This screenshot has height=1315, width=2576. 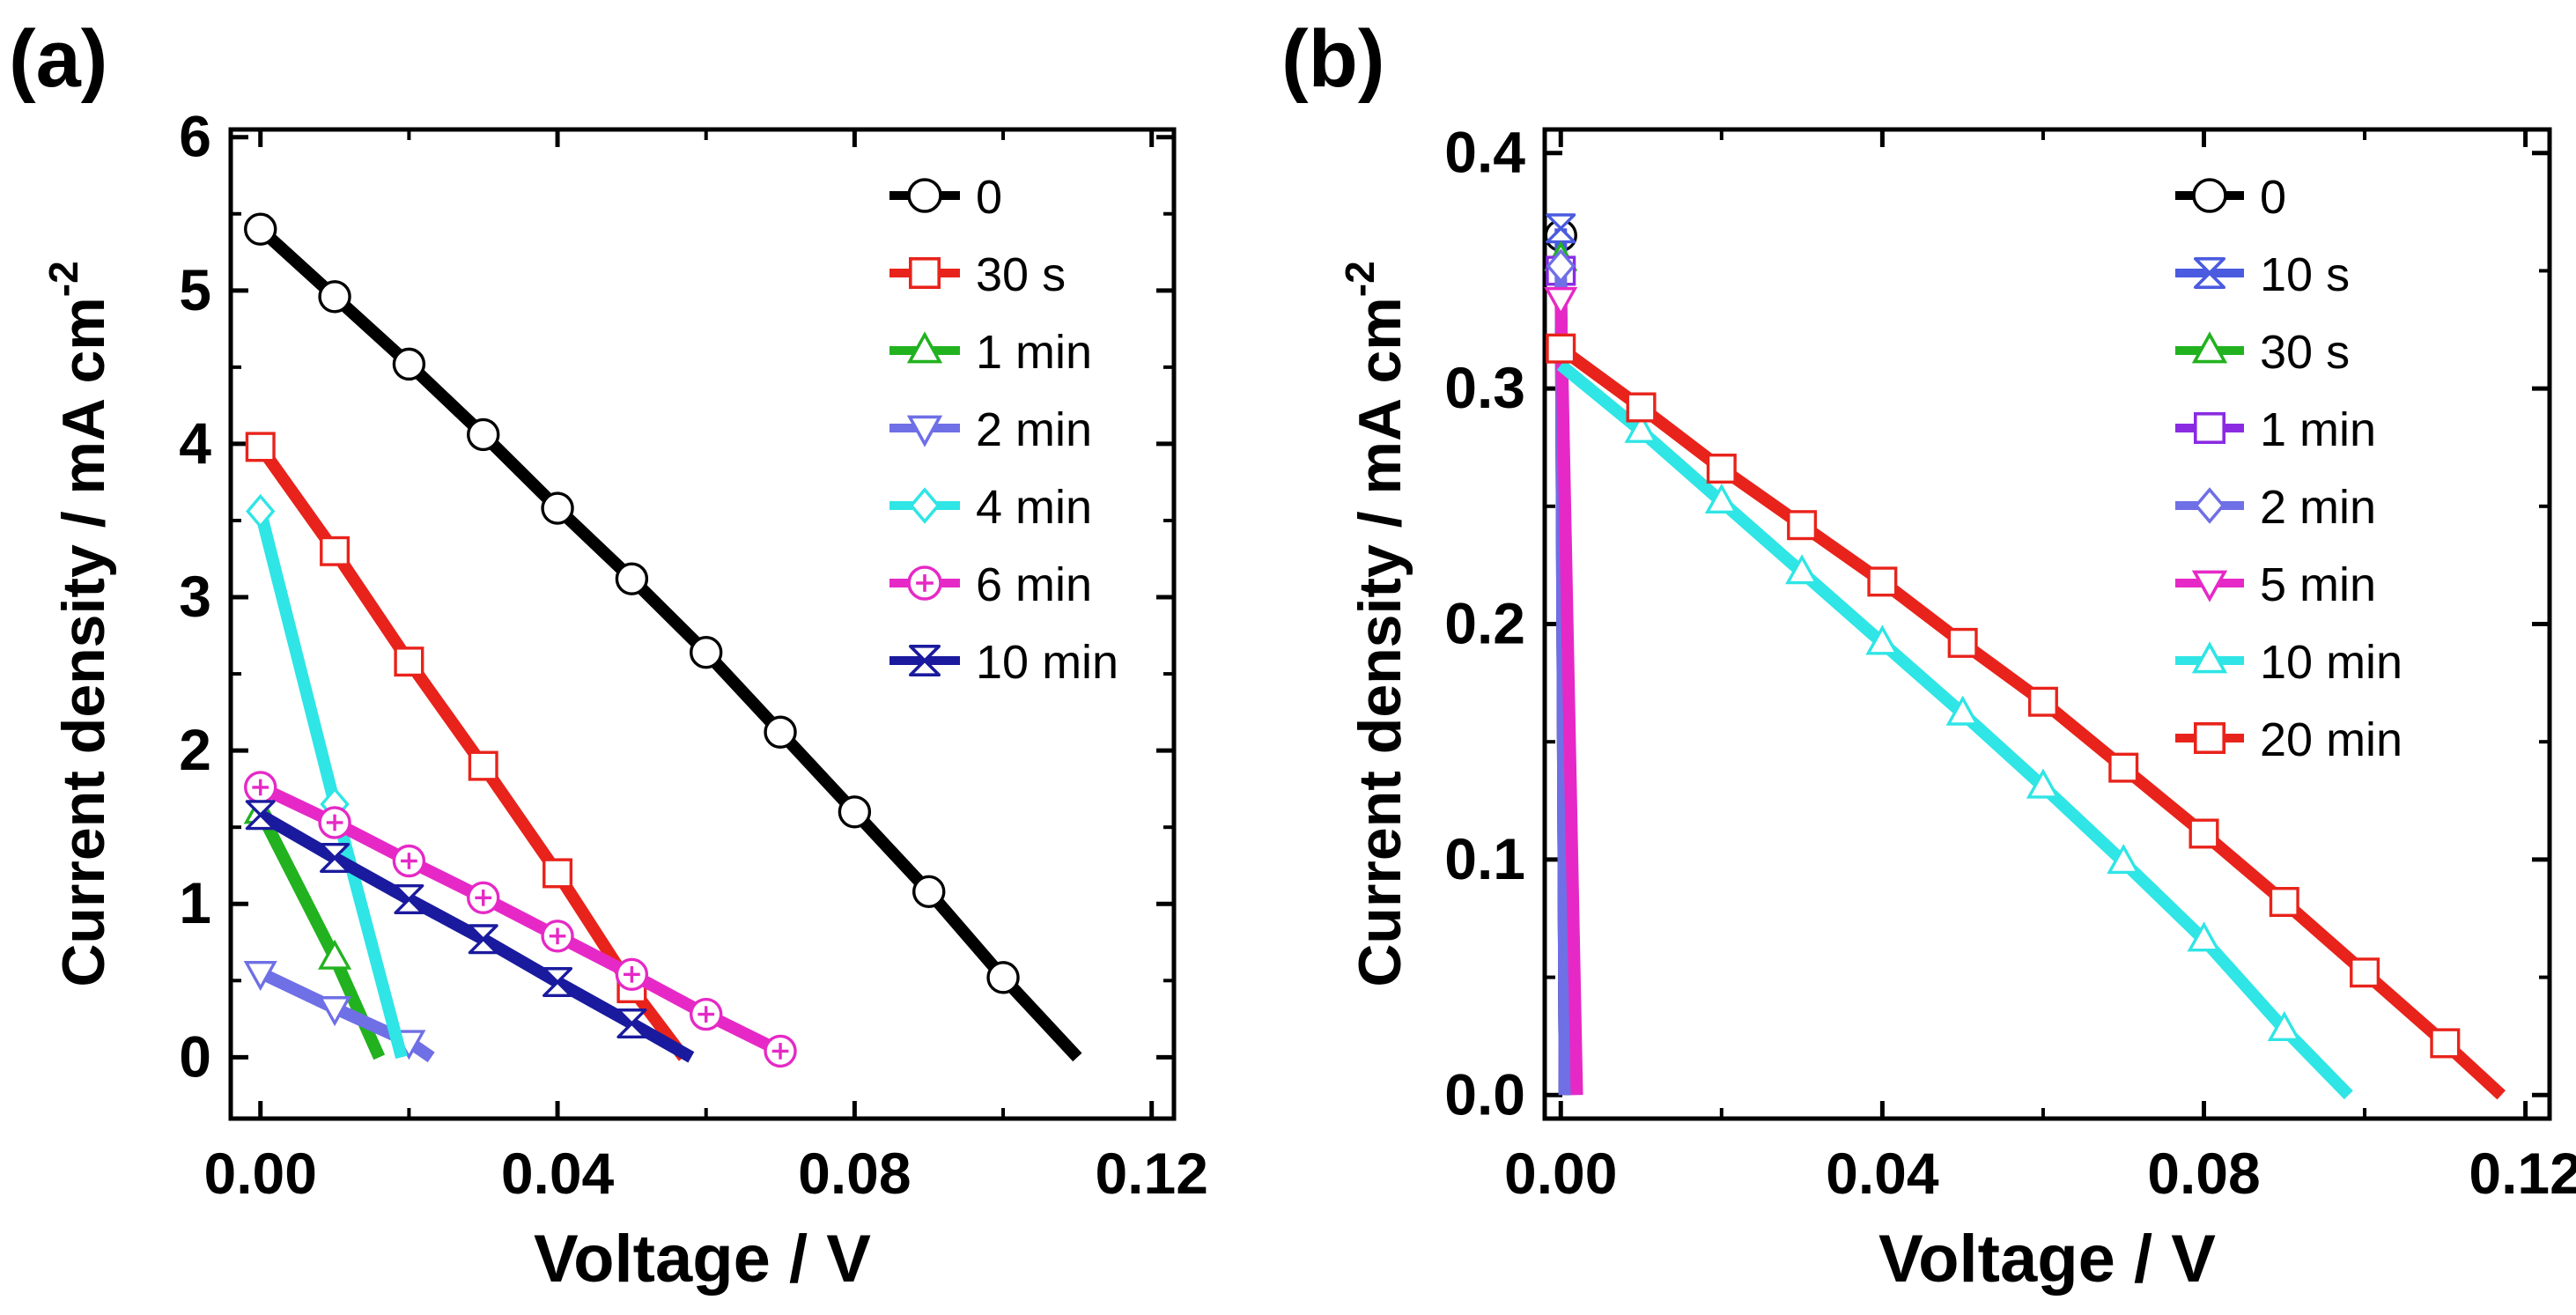 What do you see at coordinates (1561, 228) in the screenshot?
I see `panel-b-series-10-s-point` at bounding box center [1561, 228].